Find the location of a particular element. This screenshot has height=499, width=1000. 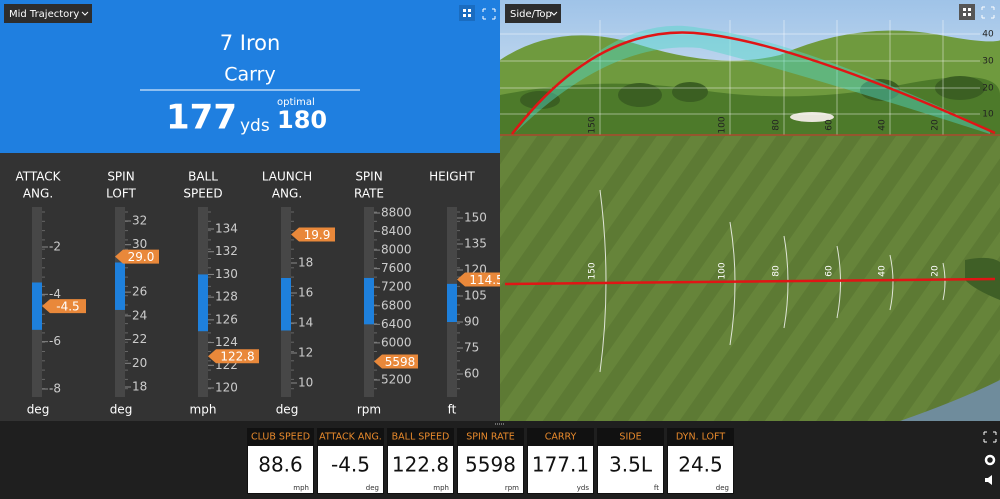

value-label: 19.9 is located at coordinates (317, 235).